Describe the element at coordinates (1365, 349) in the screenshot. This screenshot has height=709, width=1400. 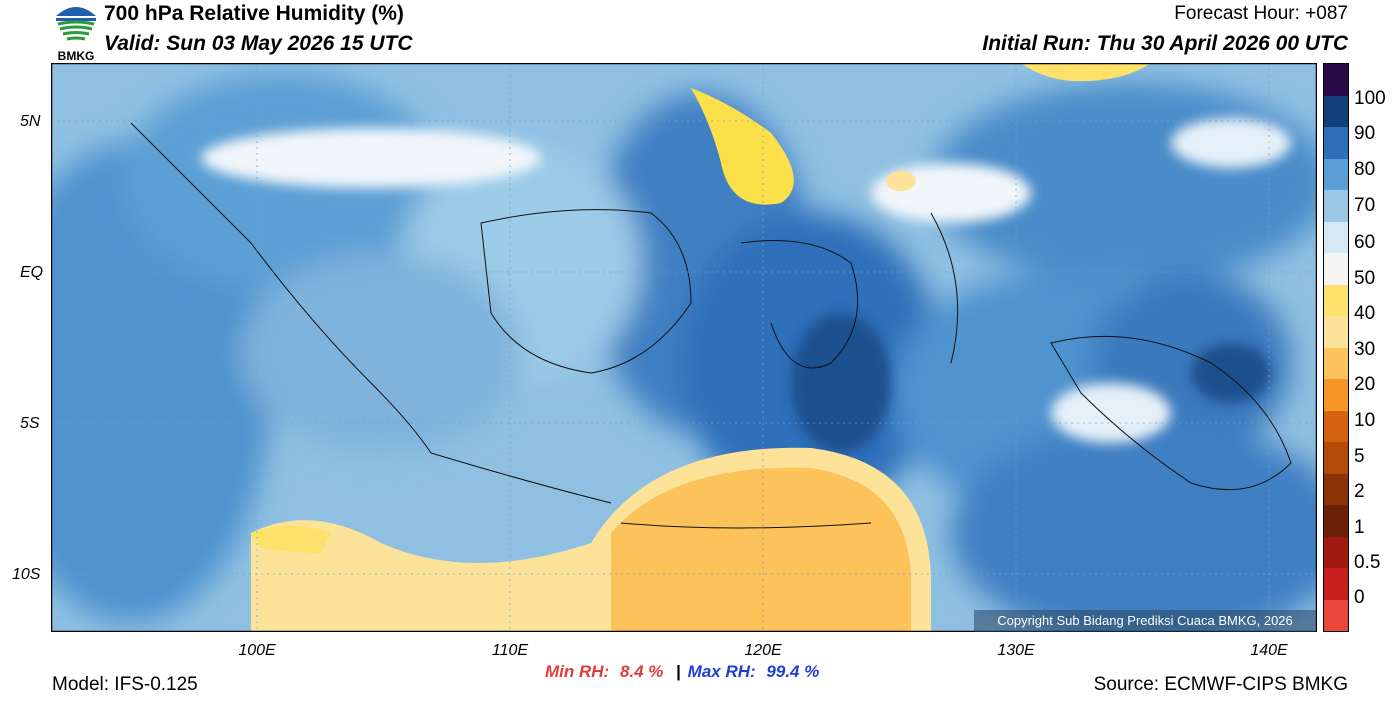
I see `colorbar-label: 30` at that location.